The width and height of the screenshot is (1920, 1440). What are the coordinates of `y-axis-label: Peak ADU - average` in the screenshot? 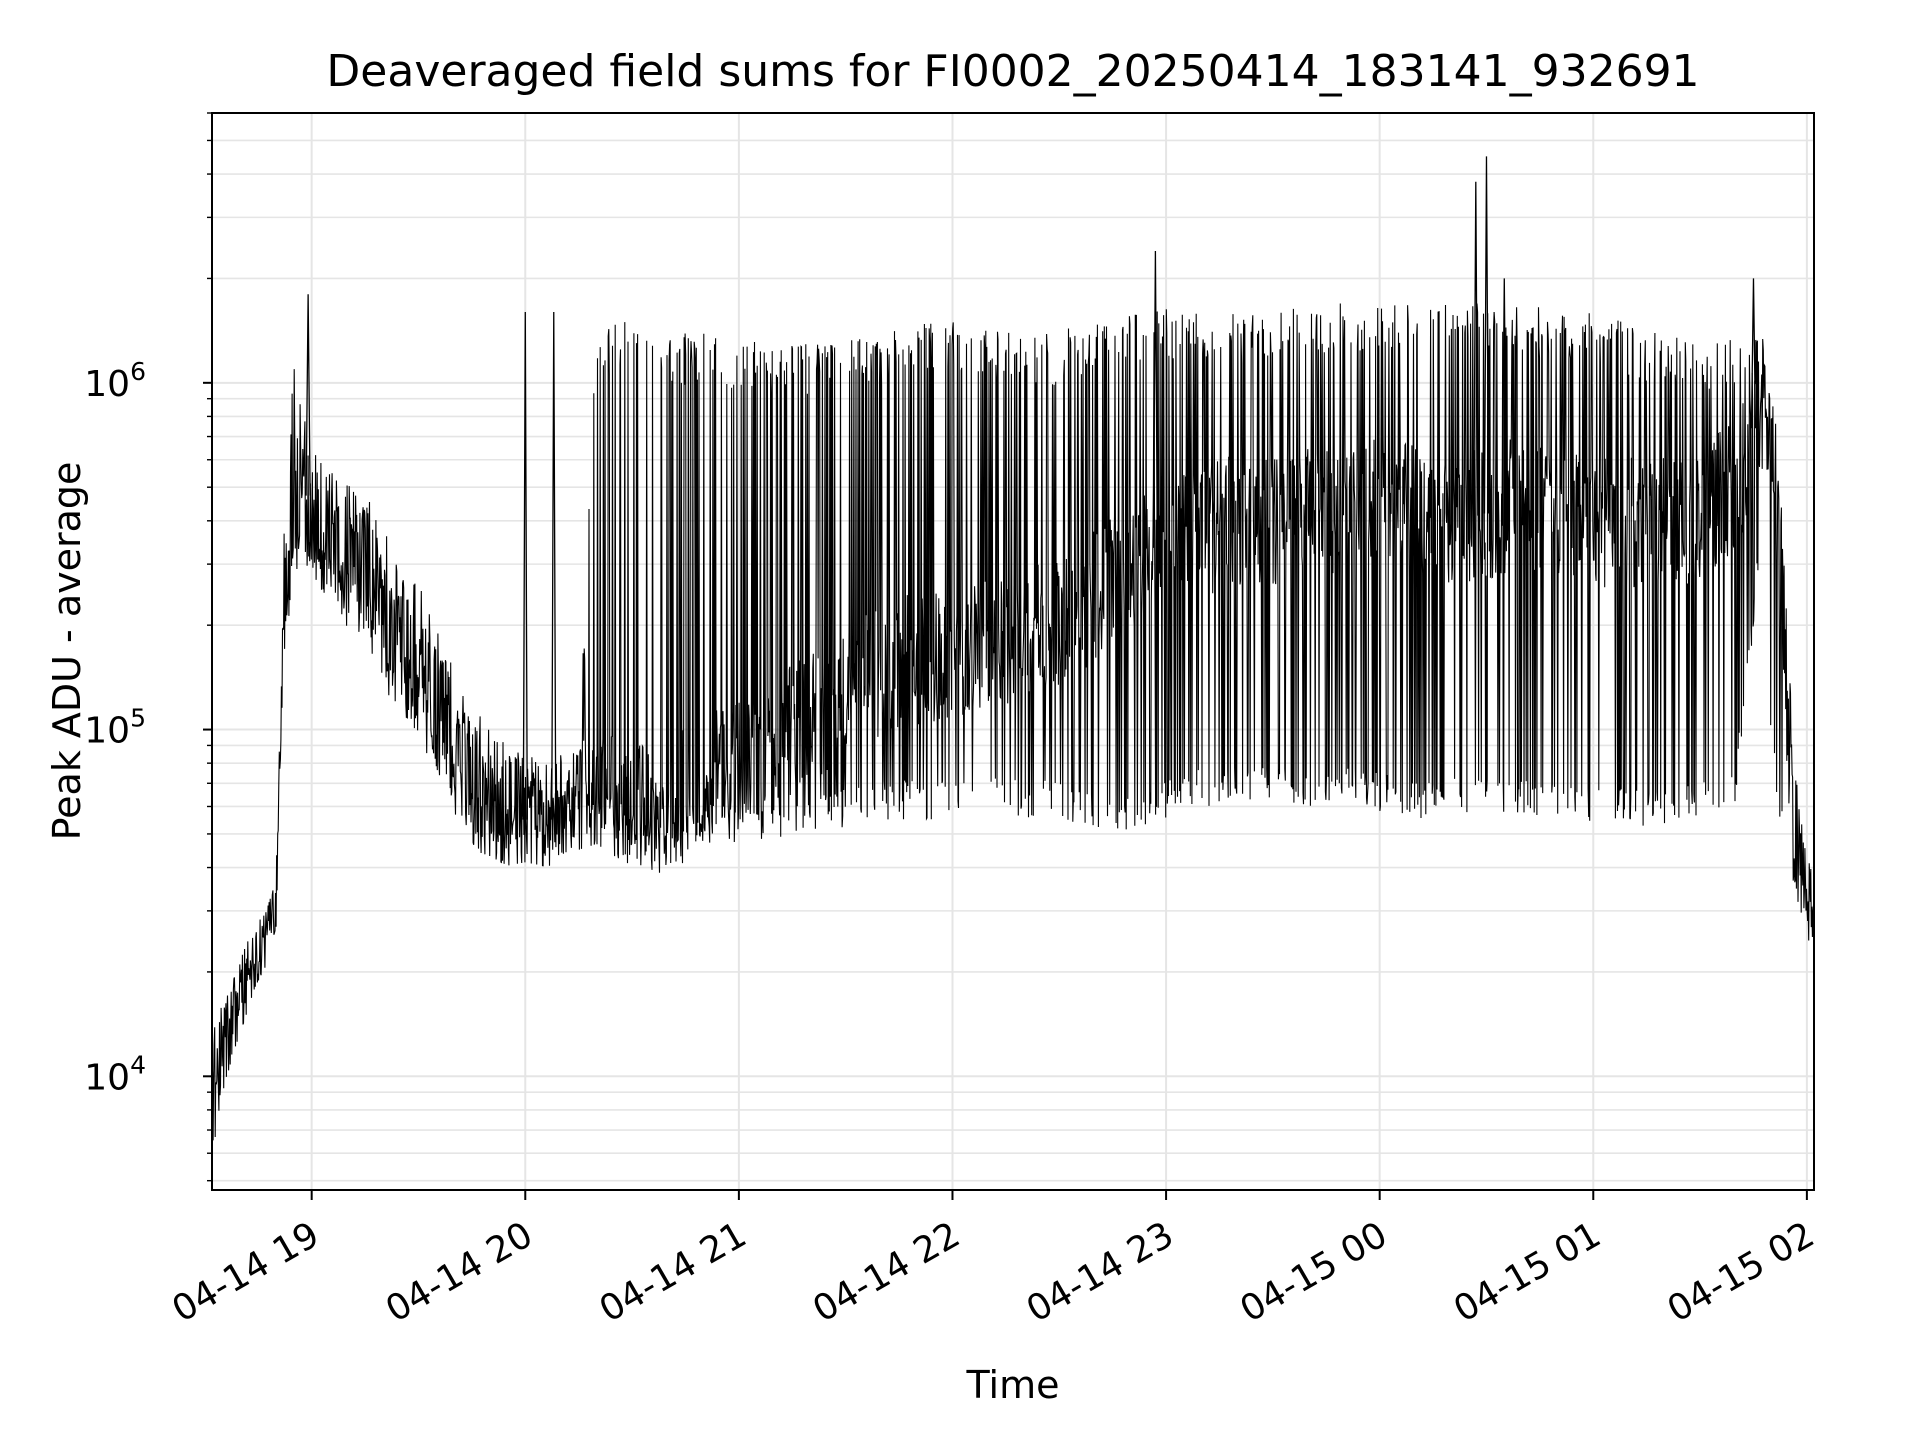 It's located at (67, 651).